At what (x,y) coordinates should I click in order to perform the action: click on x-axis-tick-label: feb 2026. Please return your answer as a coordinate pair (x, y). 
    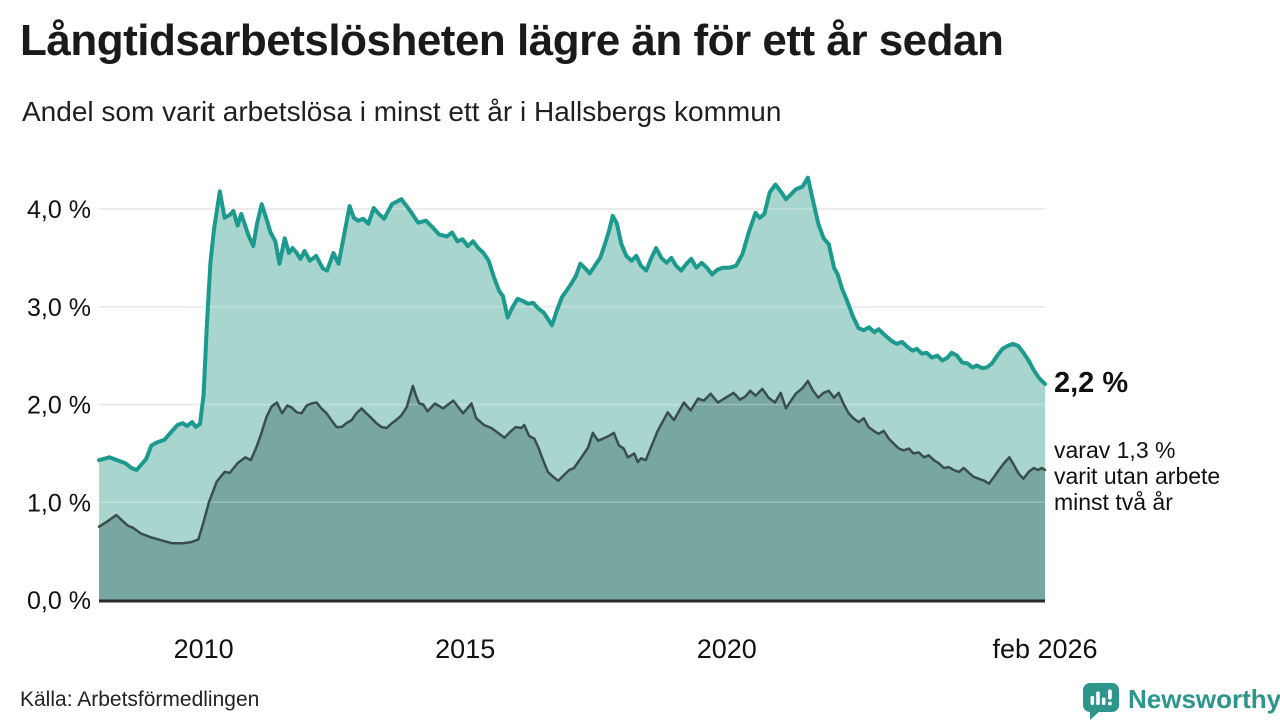
    Looking at the image, I should click on (1044, 649).